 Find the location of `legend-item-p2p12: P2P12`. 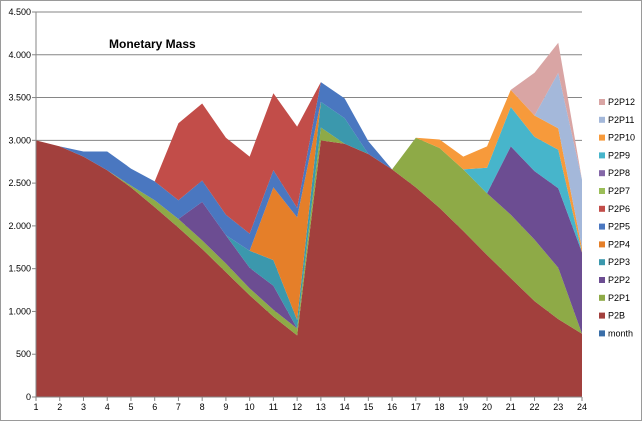

legend-item-p2p12: P2P12 is located at coordinates (617, 102).